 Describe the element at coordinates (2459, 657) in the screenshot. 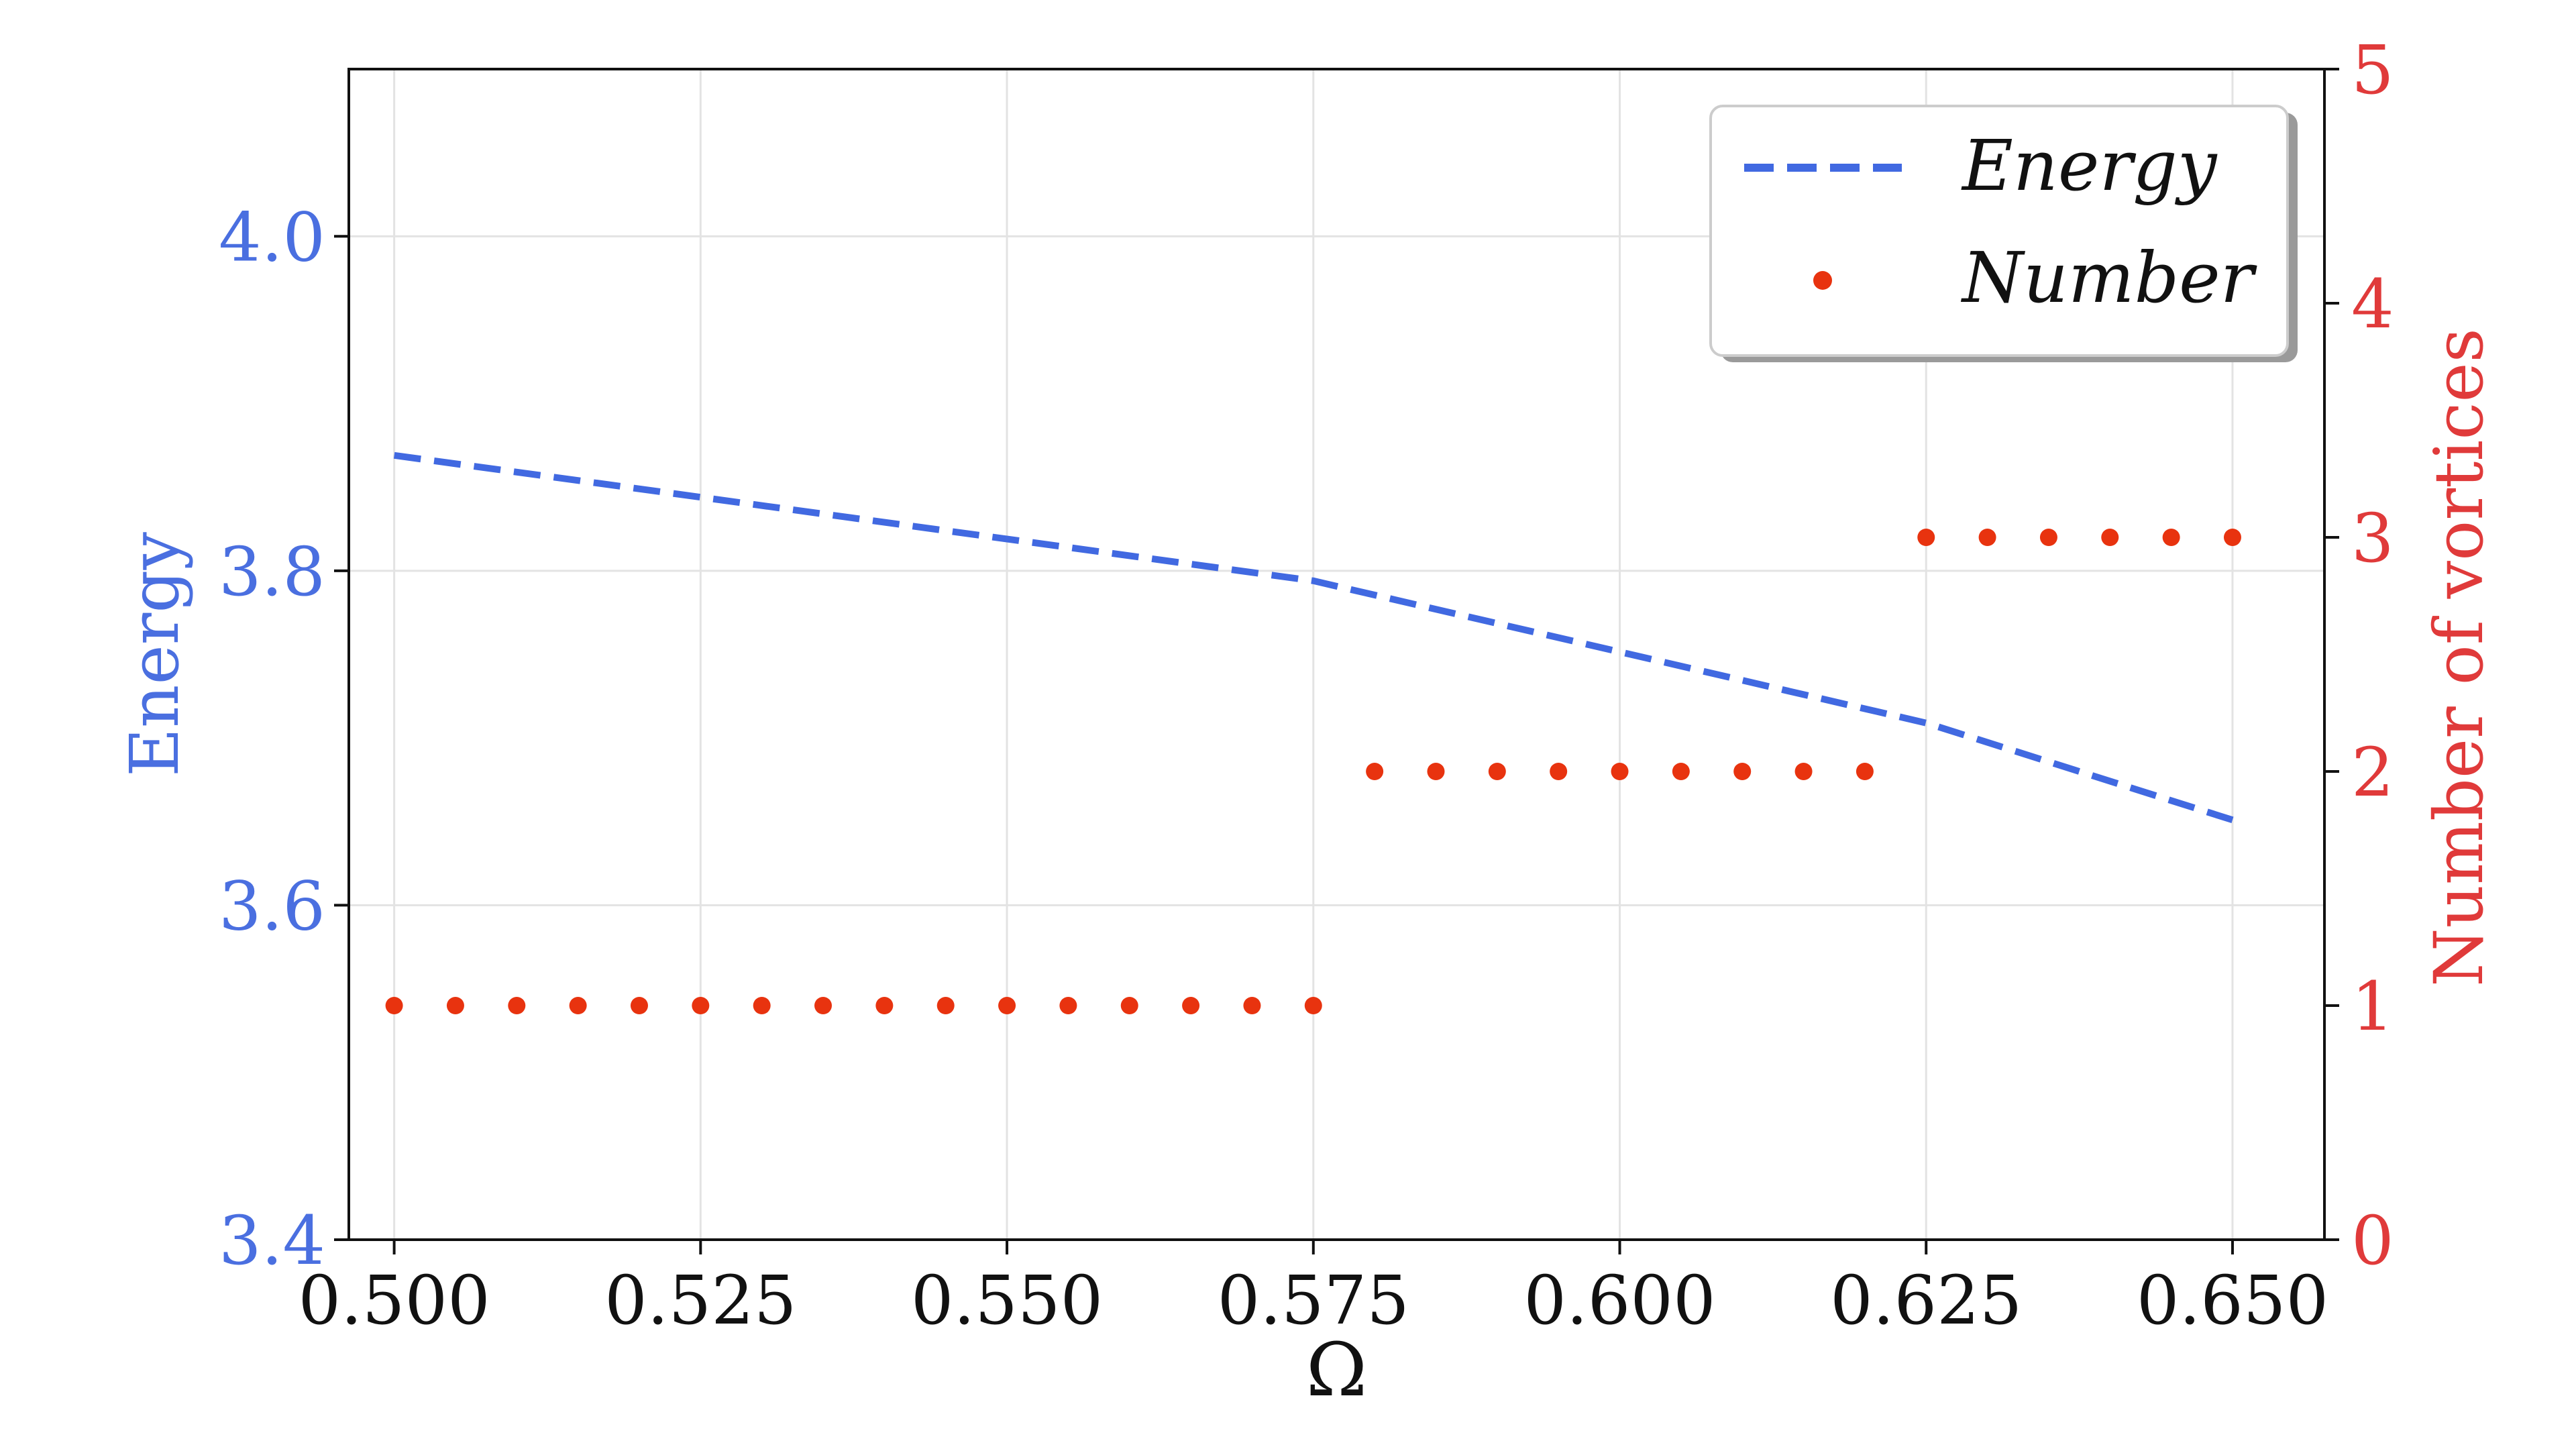

I see `y-axis-label-right: Number of vortices` at that location.